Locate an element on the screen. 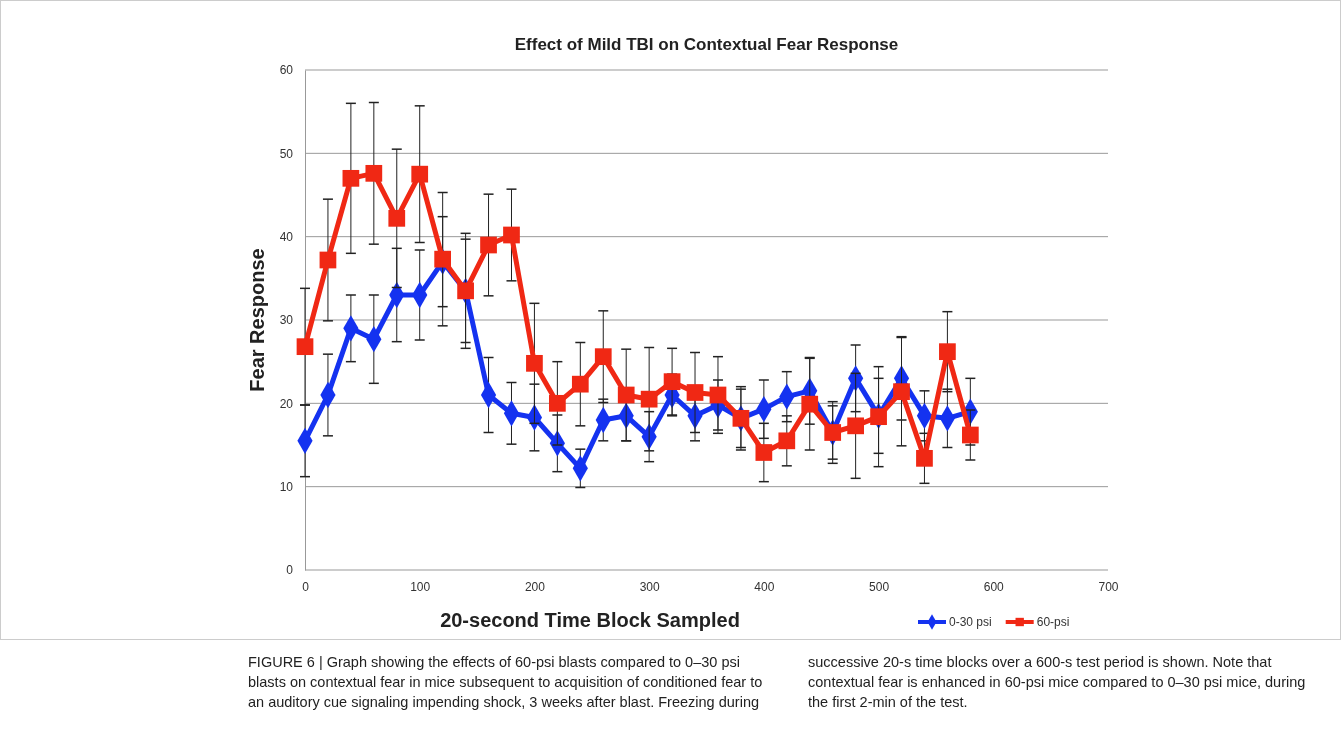 The width and height of the screenshot is (1342, 752). x-tick-label: 200 is located at coordinates (535, 586).